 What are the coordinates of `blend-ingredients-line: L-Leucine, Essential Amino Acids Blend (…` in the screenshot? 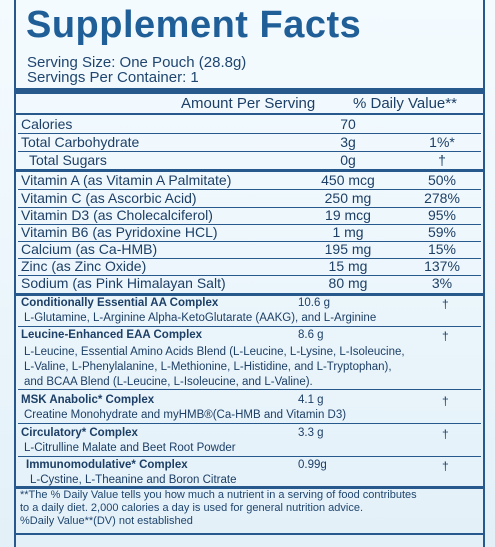 It's located at (214, 352).